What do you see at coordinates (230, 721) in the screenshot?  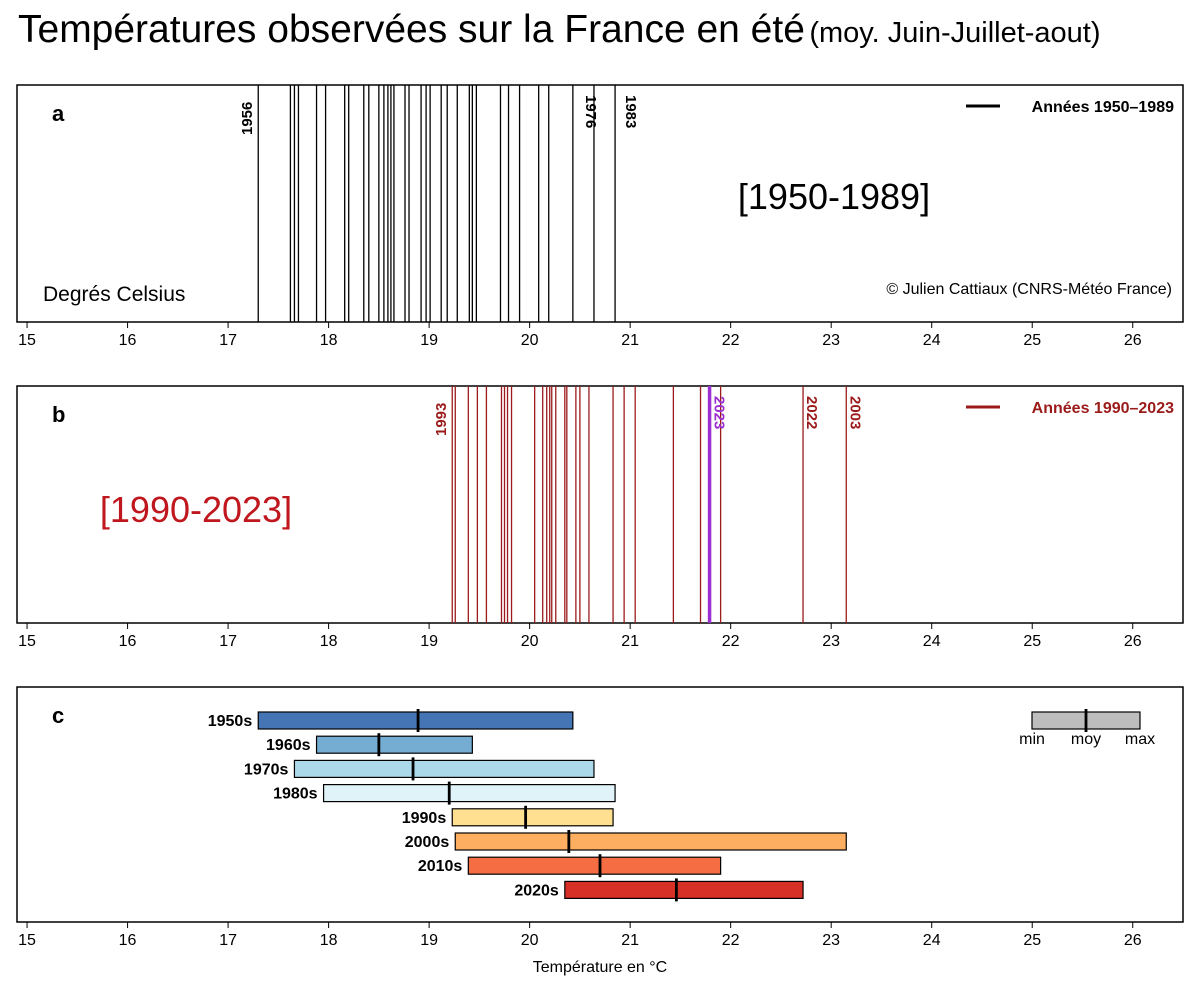 I see `panel-c-decade-label: 1950s` at bounding box center [230, 721].